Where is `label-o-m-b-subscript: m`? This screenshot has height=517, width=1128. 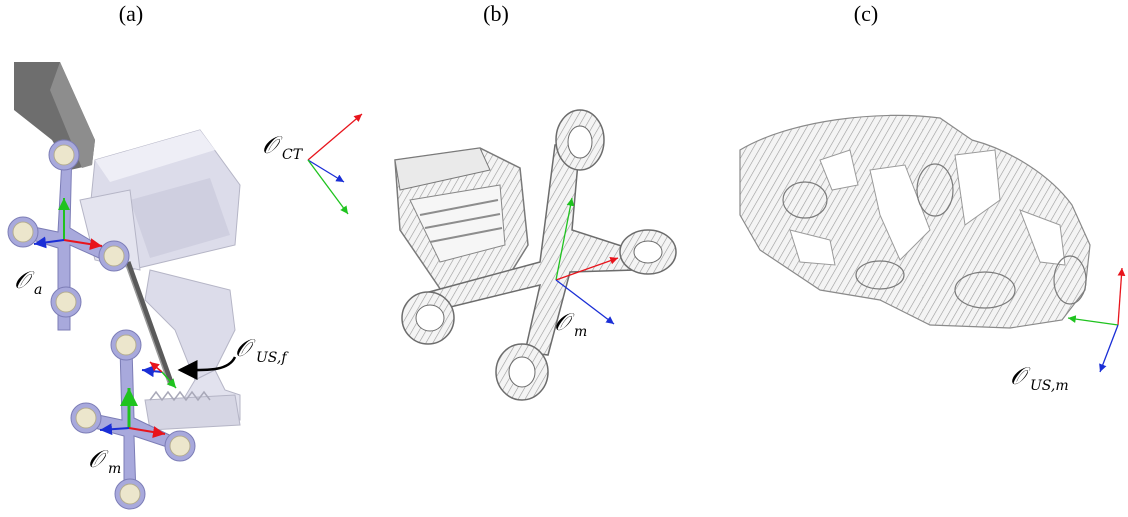 label-o-m-b-subscript: m is located at coordinates (580, 332).